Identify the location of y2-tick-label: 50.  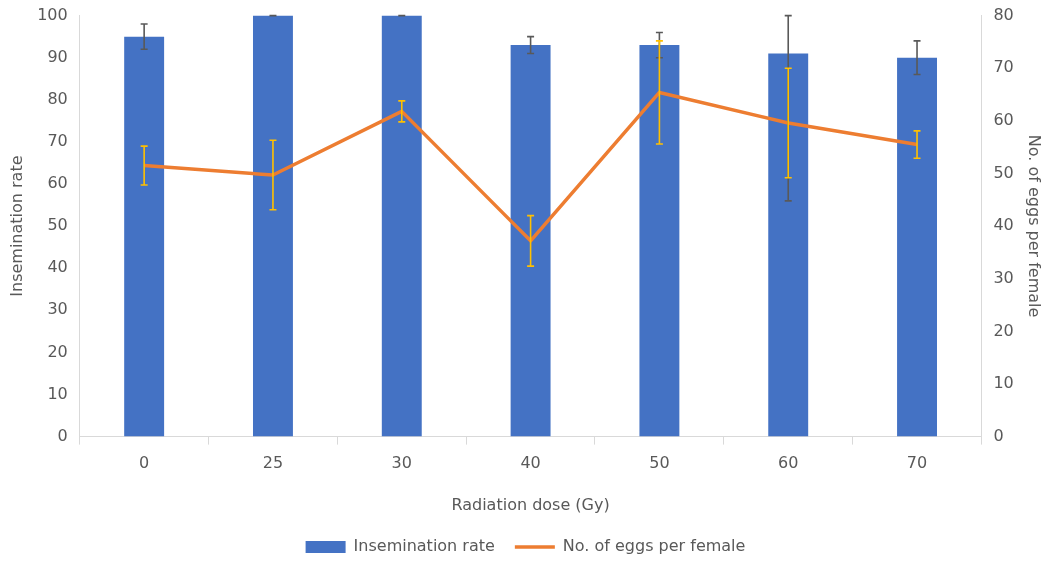
(1003, 172).